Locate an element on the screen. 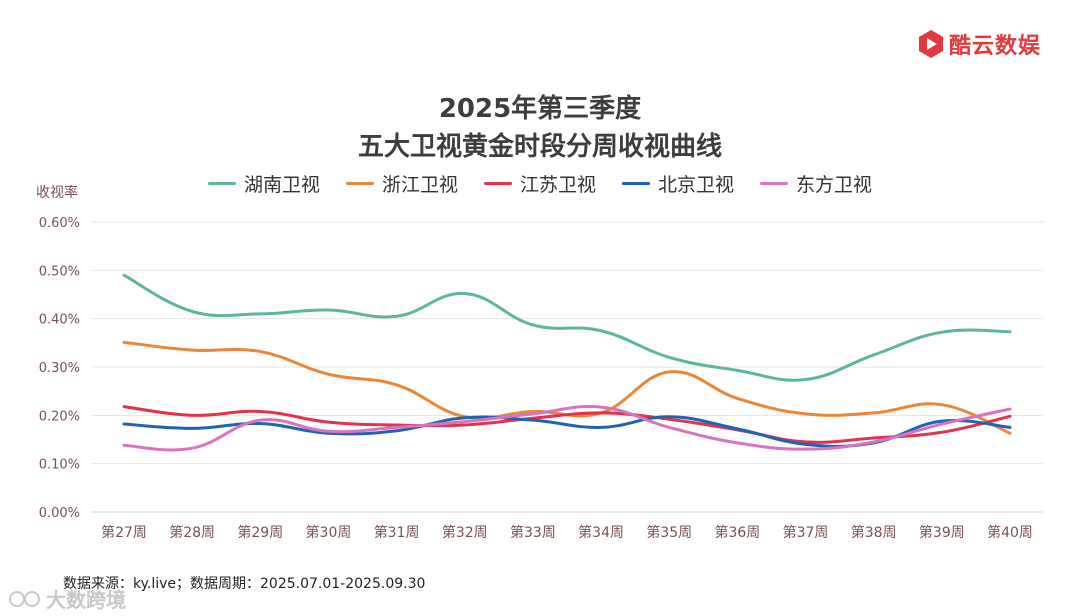 The image size is (1080, 616). x-tick-label: 第38周 is located at coordinates (874, 532).